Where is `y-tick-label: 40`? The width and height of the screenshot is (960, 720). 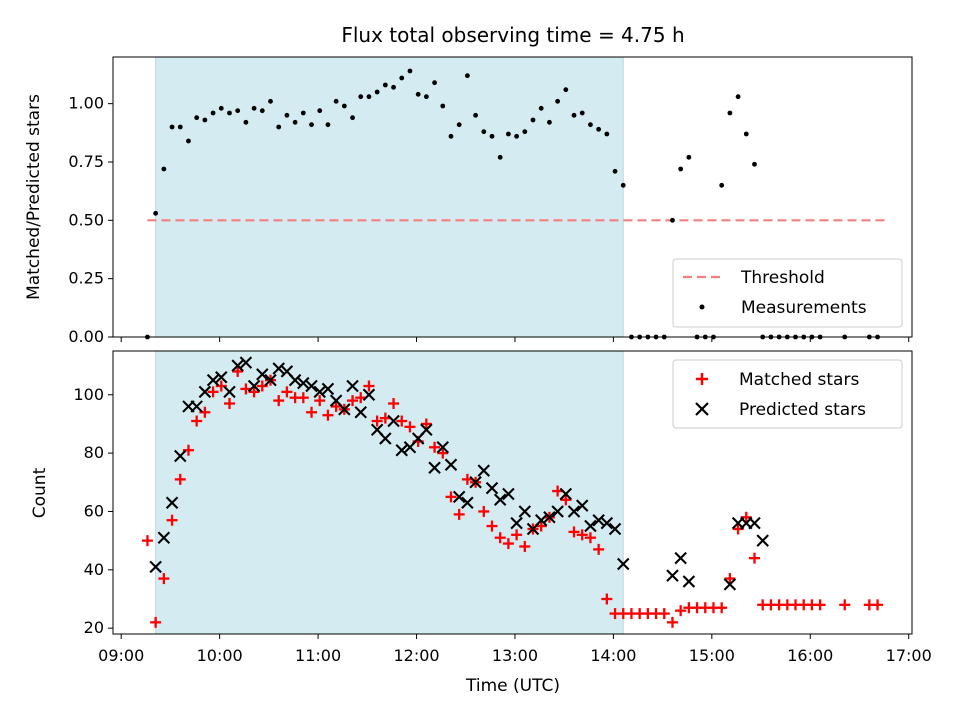 y-tick-label: 40 is located at coordinates (94, 569).